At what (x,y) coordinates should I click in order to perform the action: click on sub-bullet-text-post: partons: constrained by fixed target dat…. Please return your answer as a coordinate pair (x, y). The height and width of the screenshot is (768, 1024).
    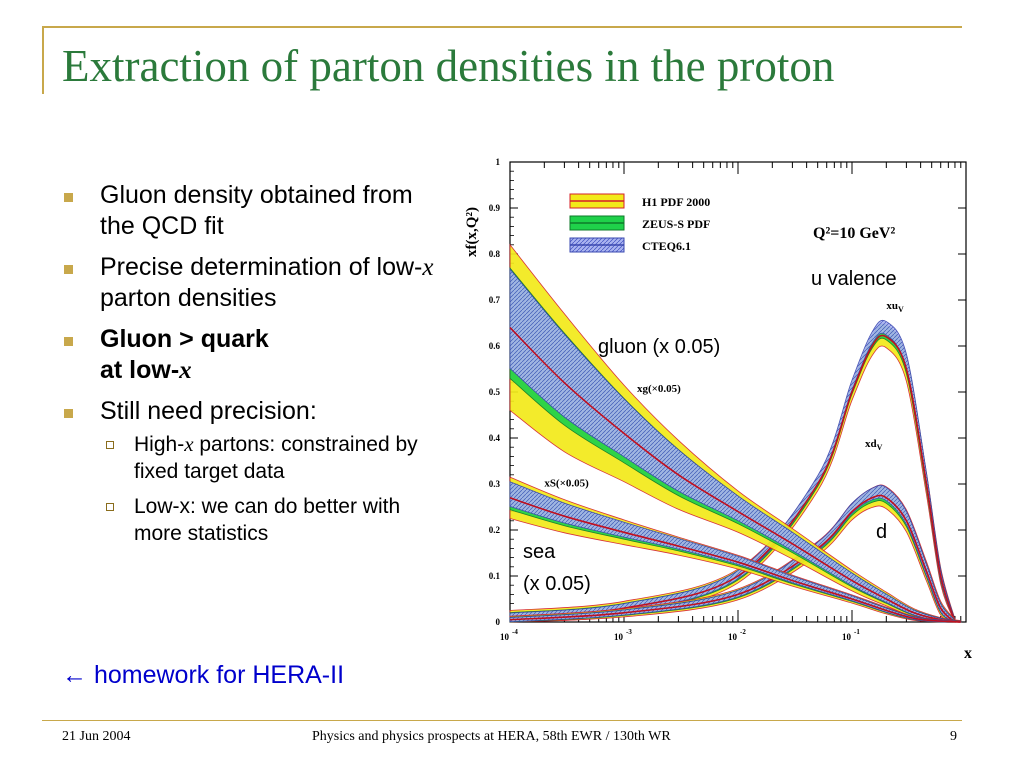
    Looking at the image, I should click on (276, 458).